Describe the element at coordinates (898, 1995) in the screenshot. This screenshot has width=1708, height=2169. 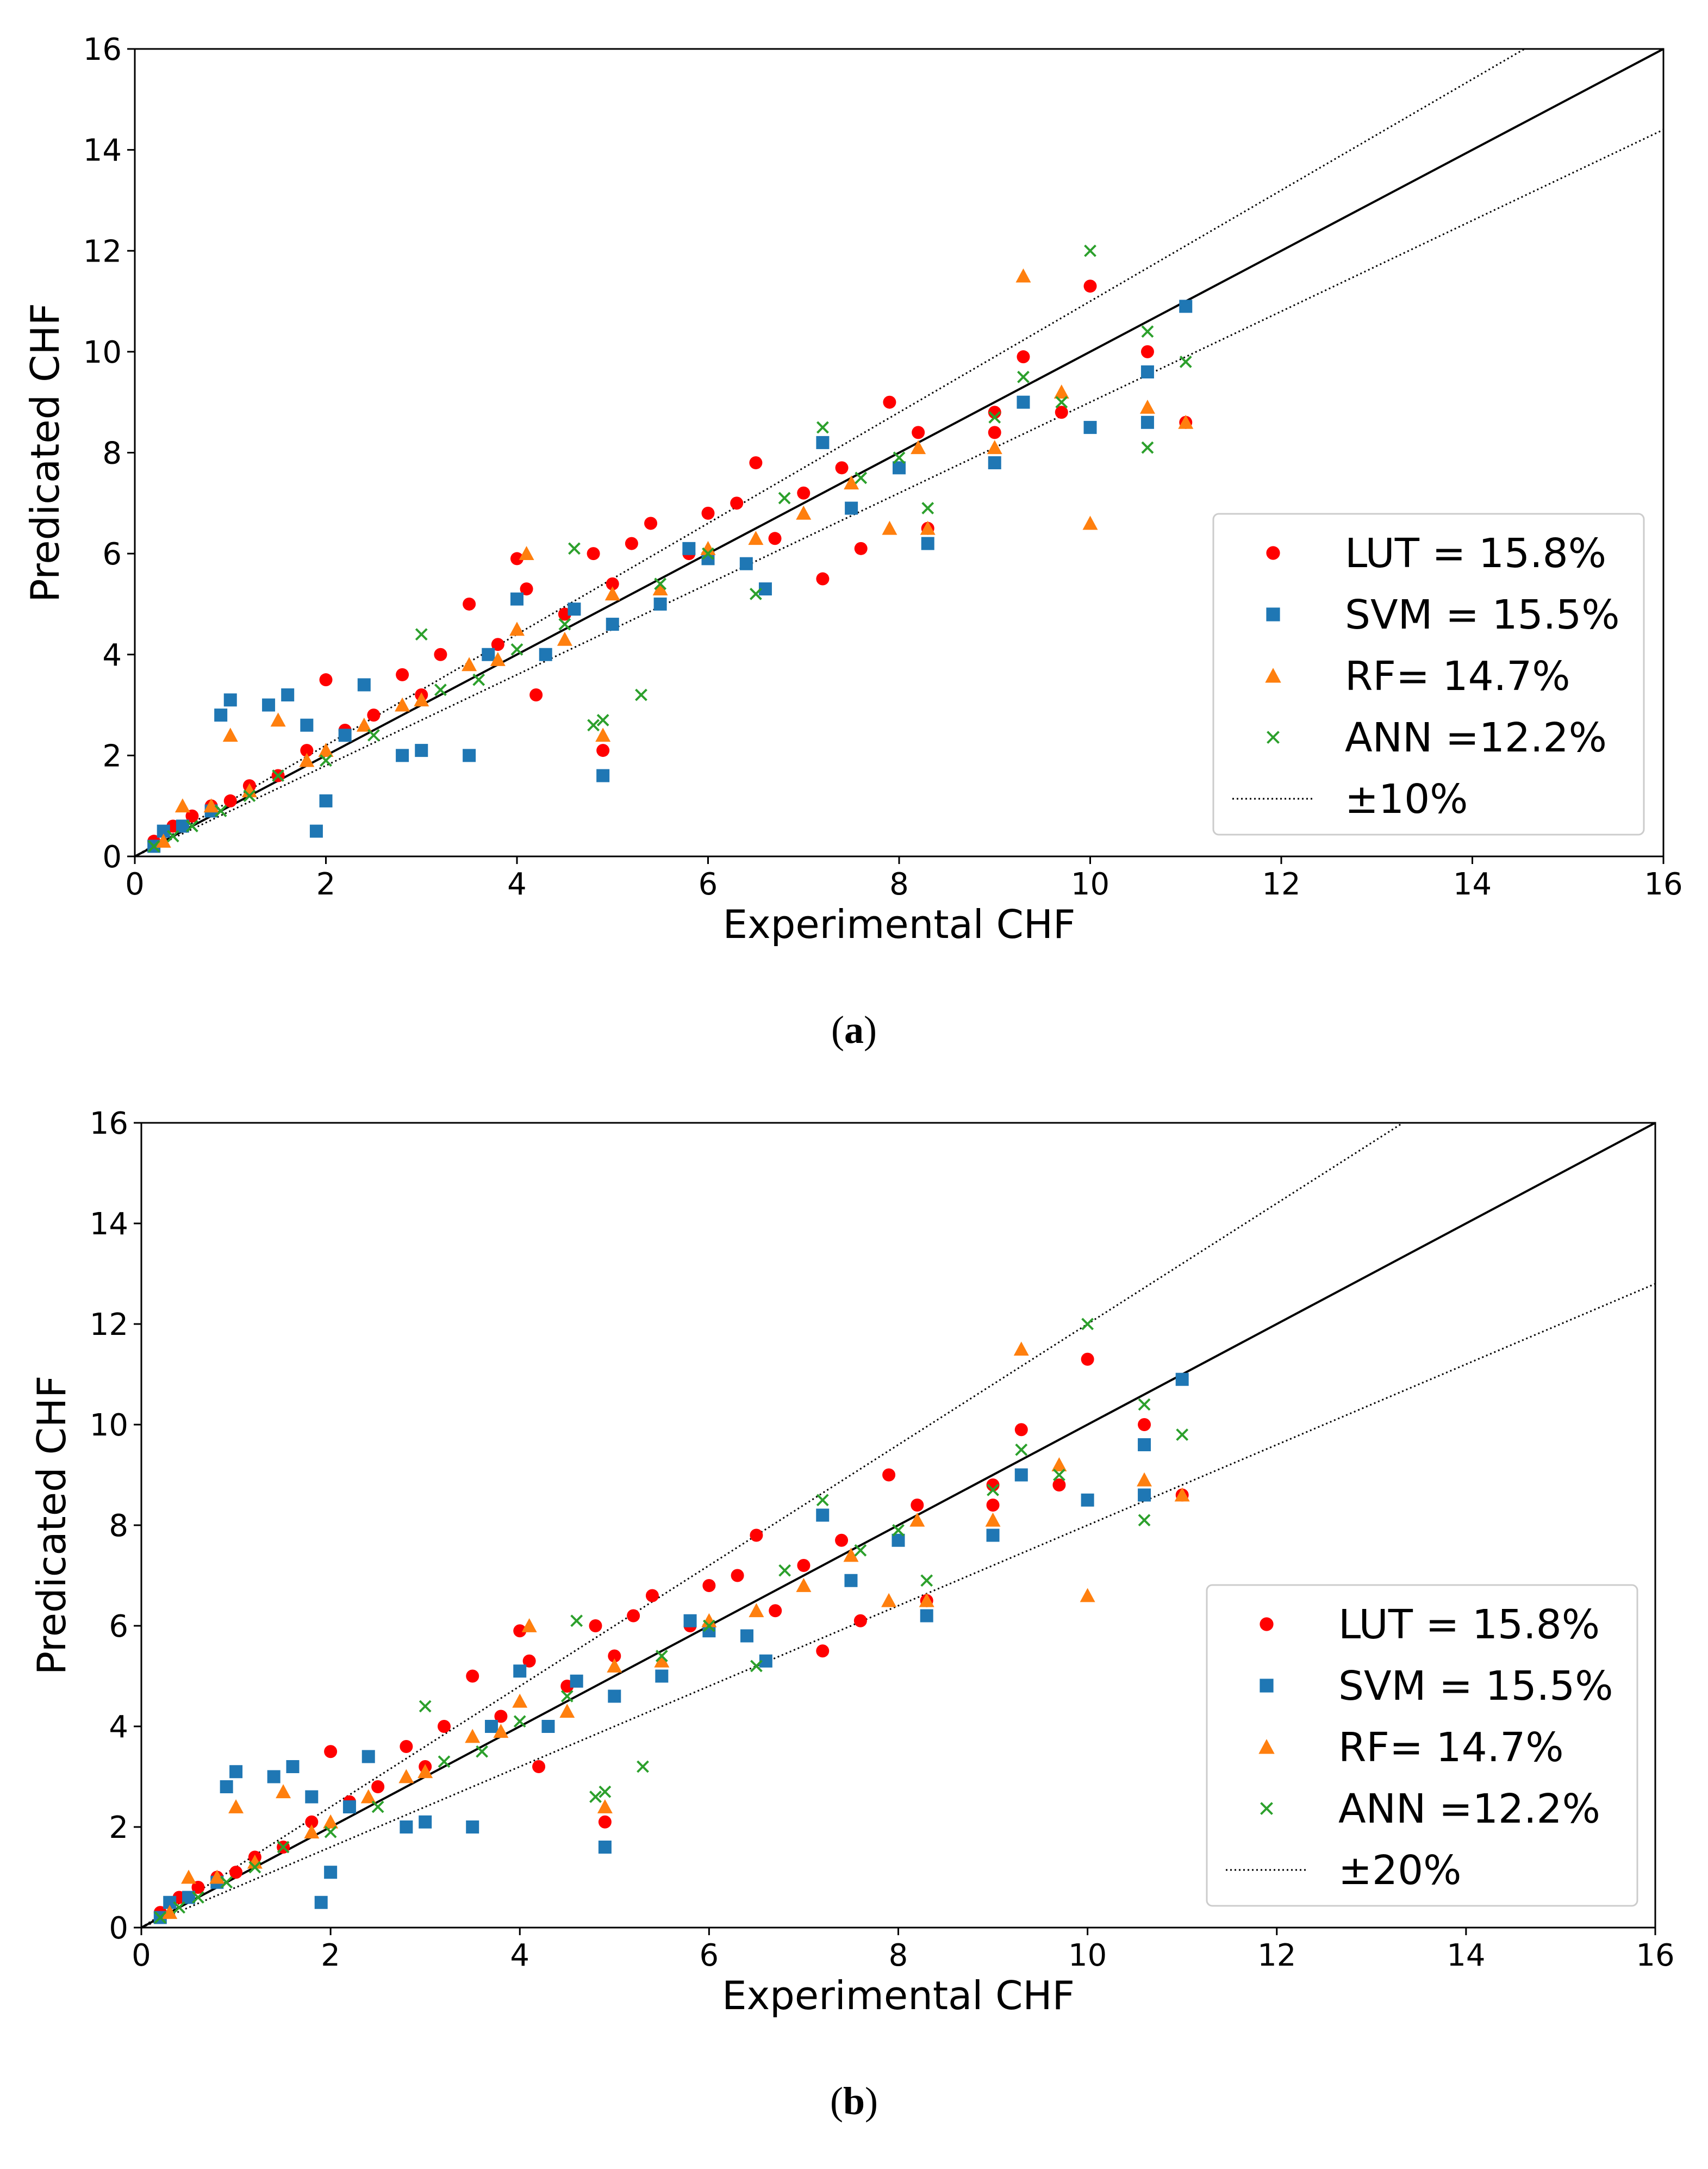
I see `x-axis-label-b: Experimental CHF` at that location.